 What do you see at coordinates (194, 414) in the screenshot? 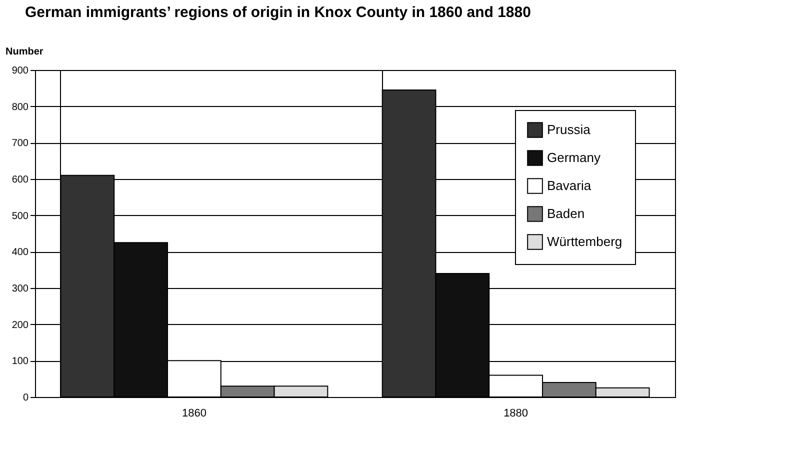
I see `x-tick-label: 1860` at bounding box center [194, 414].